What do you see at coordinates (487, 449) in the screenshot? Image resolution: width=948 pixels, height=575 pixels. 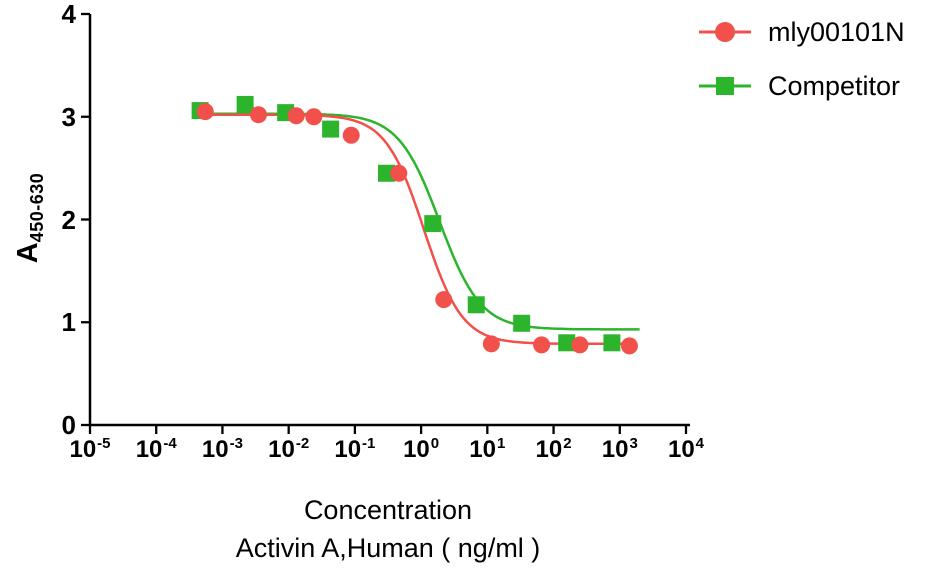 I see `x-tick-label: 101` at bounding box center [487, 449].